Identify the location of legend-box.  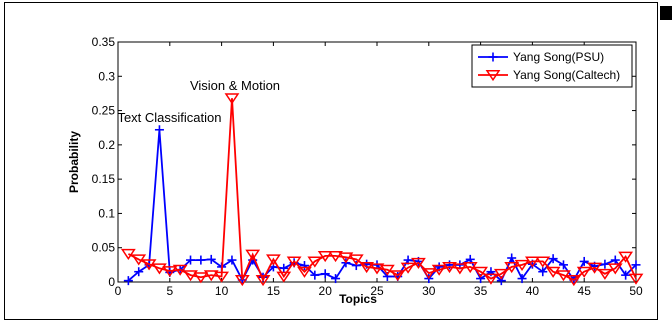
(552, 66).